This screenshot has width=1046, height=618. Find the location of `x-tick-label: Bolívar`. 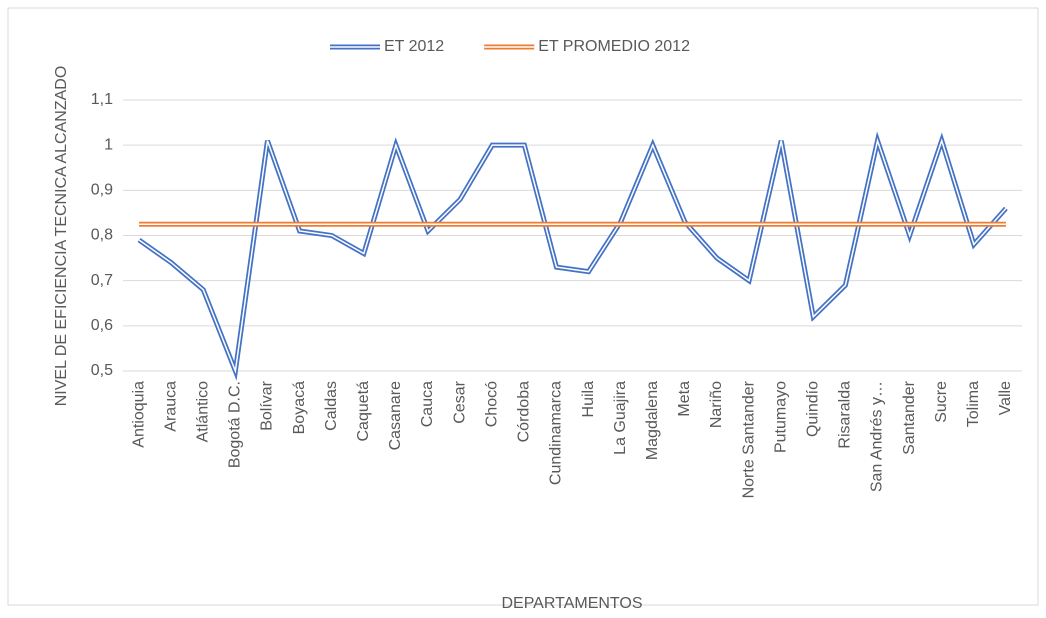

x-tick-label: Bolívar is located at coordinates (267, 405).